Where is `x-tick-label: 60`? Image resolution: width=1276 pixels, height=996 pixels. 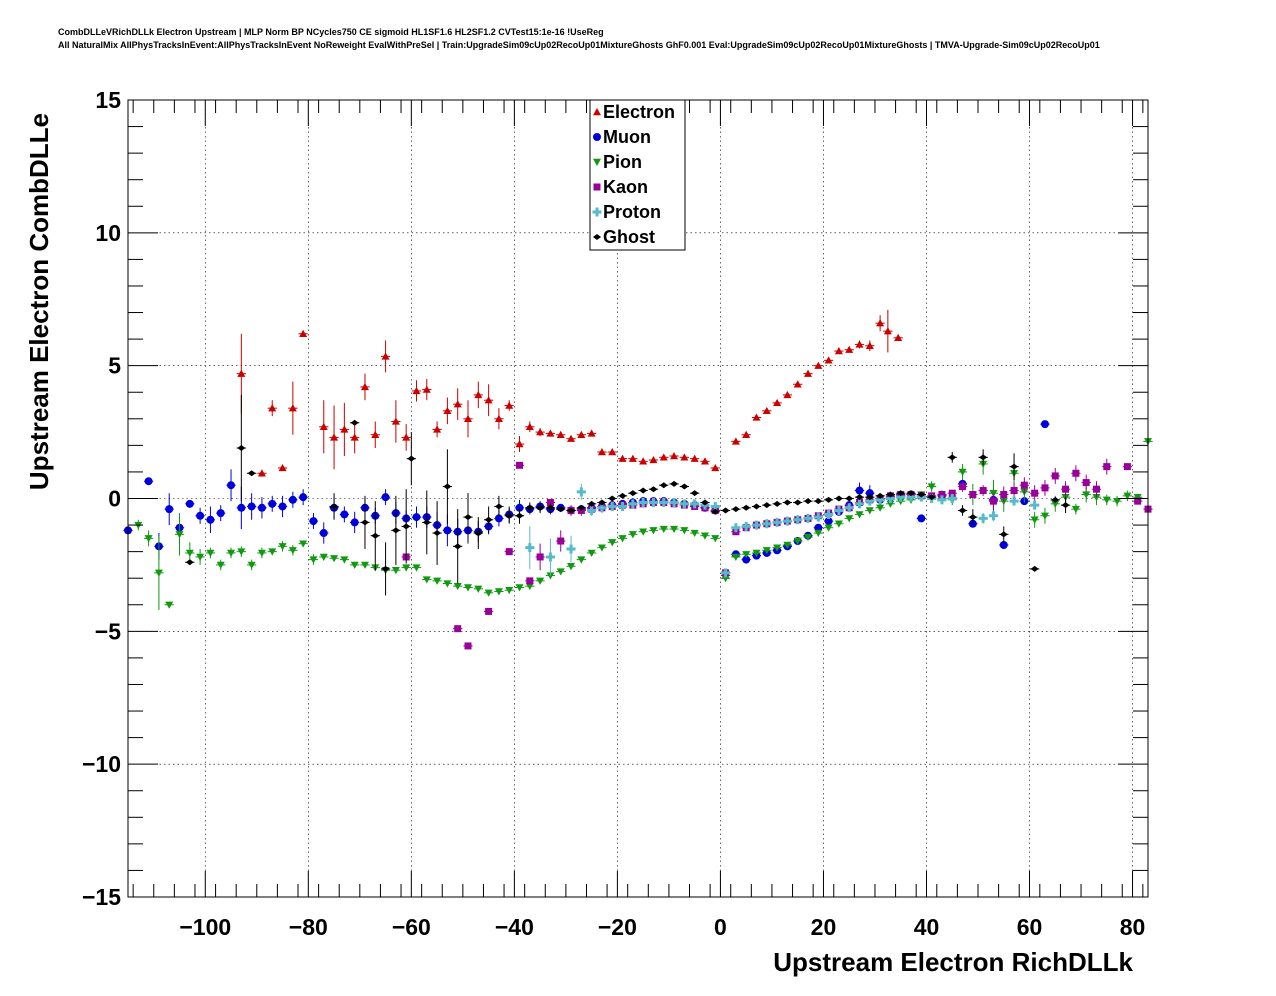
x-tick-label: 60 is located at coordinates (1030, 927).